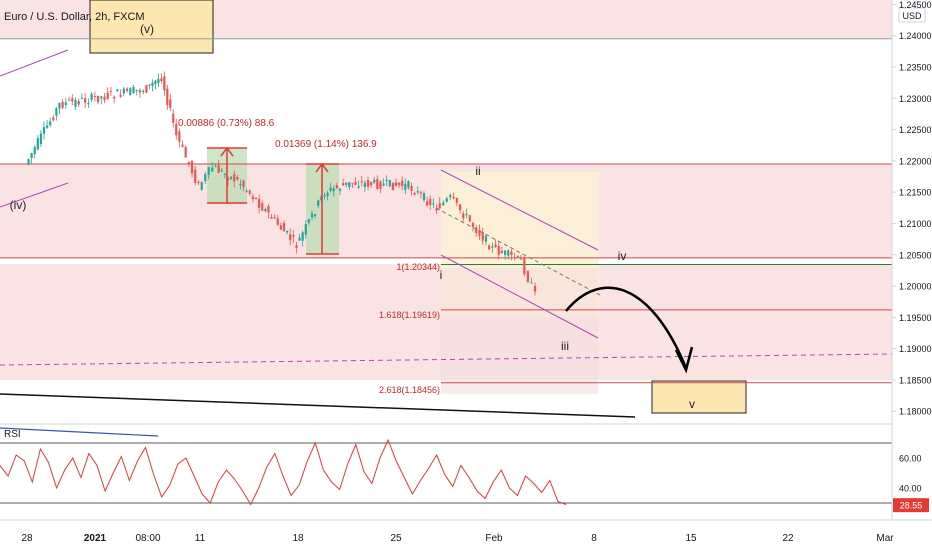  I want to click on wave-v-target-box, so click(699, 397).